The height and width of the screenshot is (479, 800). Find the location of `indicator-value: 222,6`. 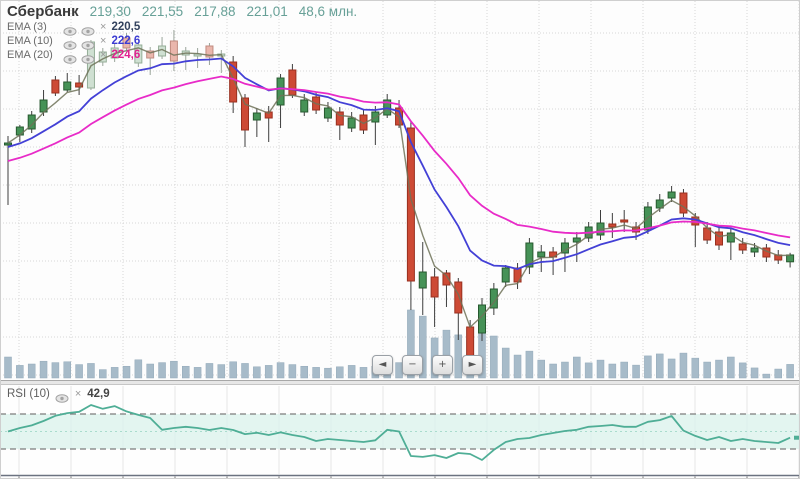

indicator-value: 222,6 is located at coordinates (126, 41).